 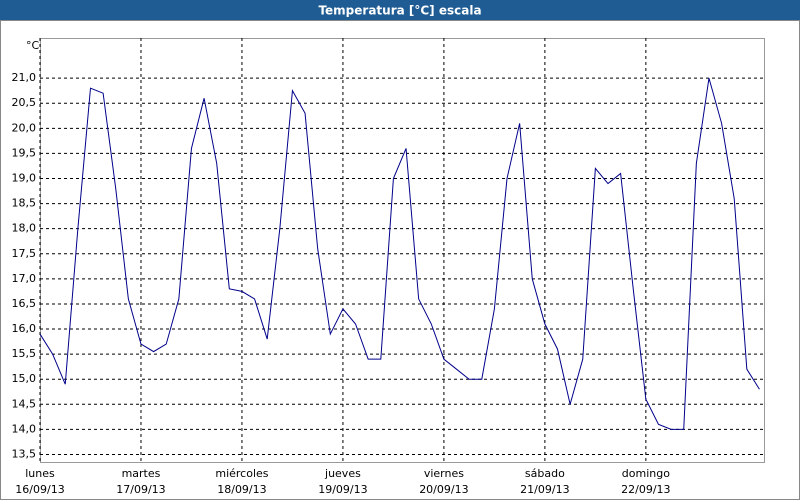 I want to click on y-tick-label: 15,0, so click(x=24, y=378).